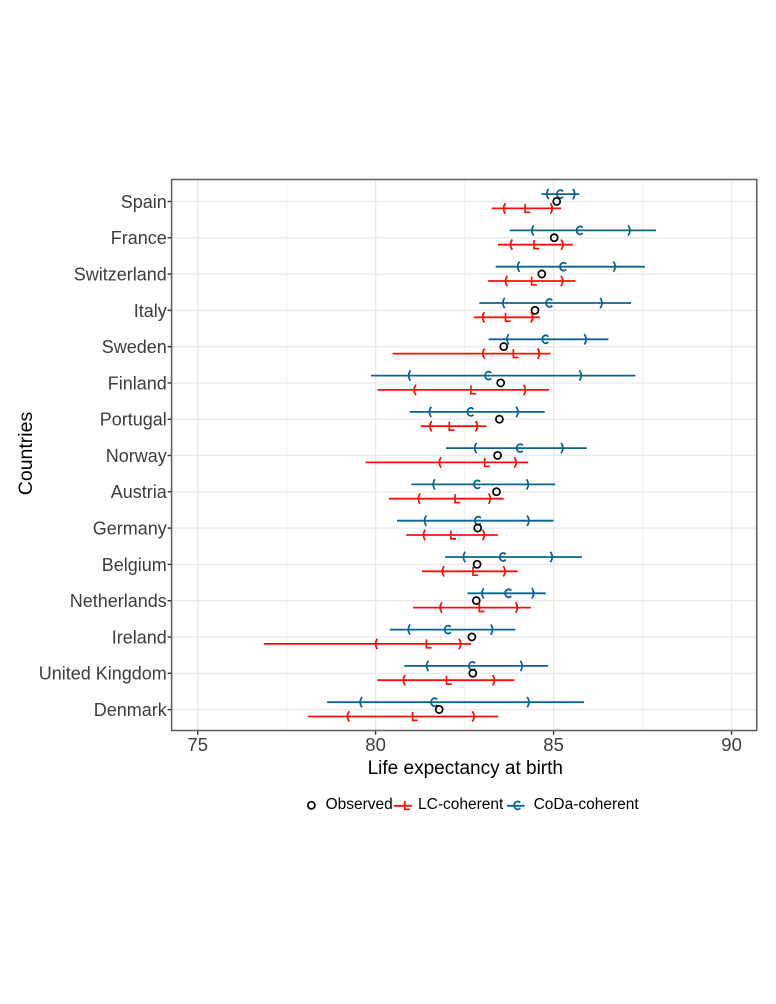  Describe the element at coordinates (137, 383) in the screenshot. I see `svg-text: Finland` at that location.